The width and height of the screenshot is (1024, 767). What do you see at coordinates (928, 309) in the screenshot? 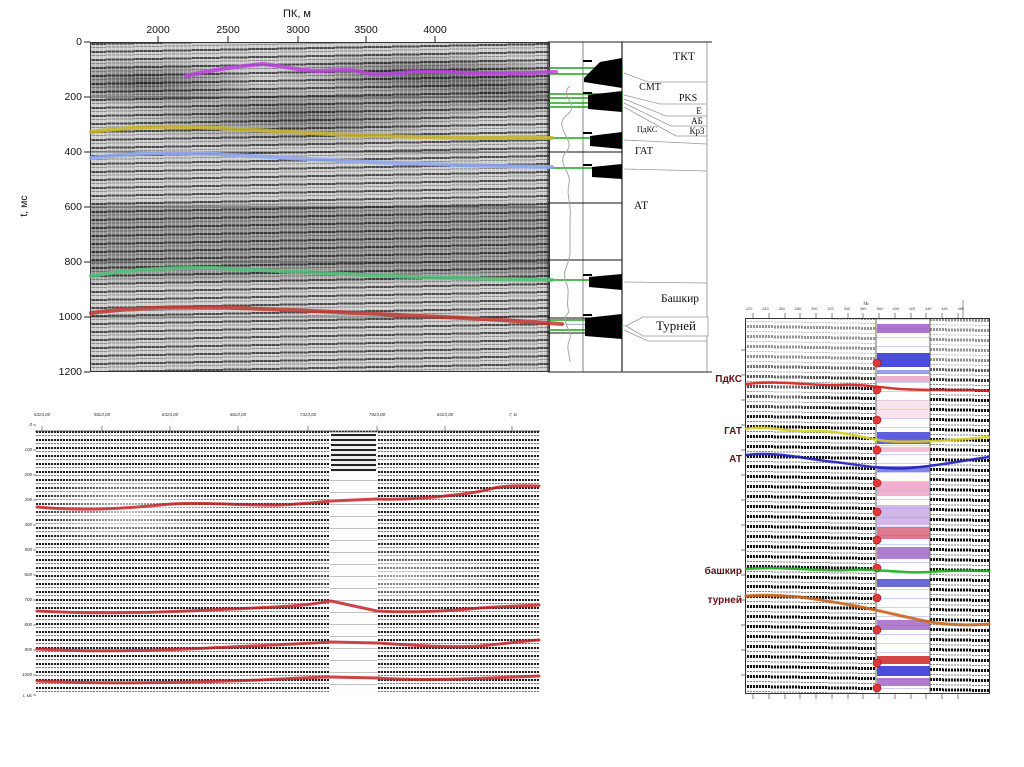
I see `right-top-tick: 440` at bounding box center [928, 309].